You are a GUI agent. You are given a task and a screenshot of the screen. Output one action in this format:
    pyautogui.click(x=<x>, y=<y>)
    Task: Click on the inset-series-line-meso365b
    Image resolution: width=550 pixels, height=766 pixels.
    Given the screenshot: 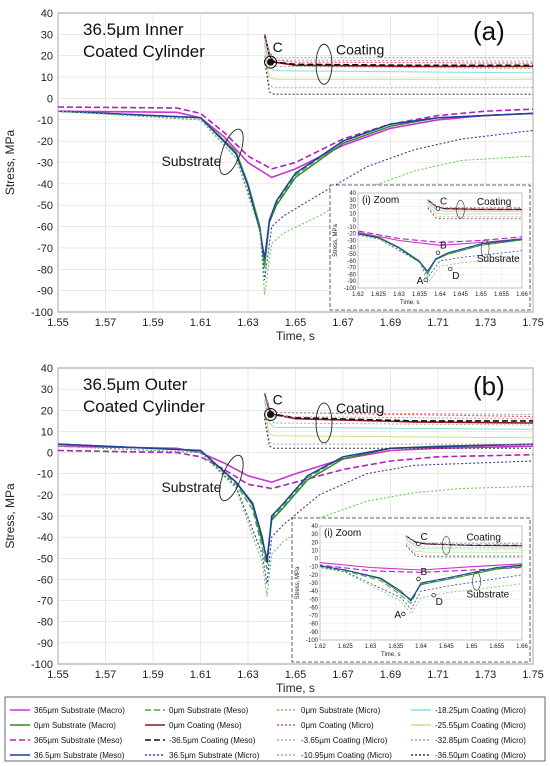 What is the action you would take?
    pyautogui.click(x=421, y=583)
    